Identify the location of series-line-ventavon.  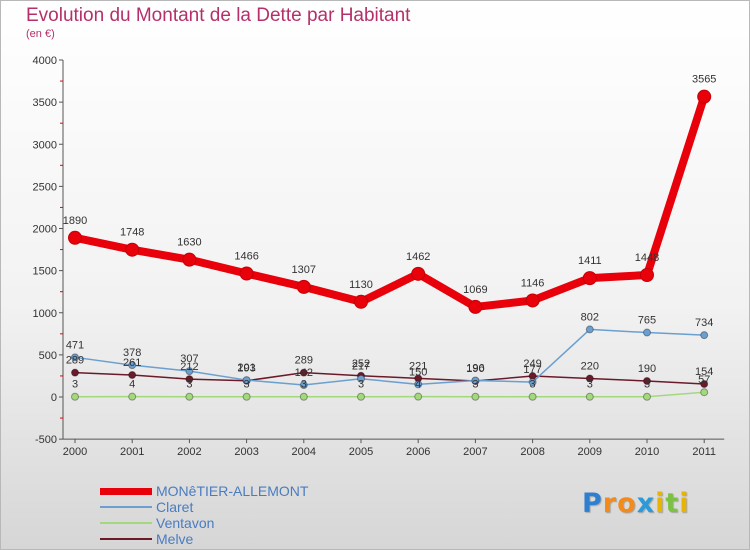
(389, 394).